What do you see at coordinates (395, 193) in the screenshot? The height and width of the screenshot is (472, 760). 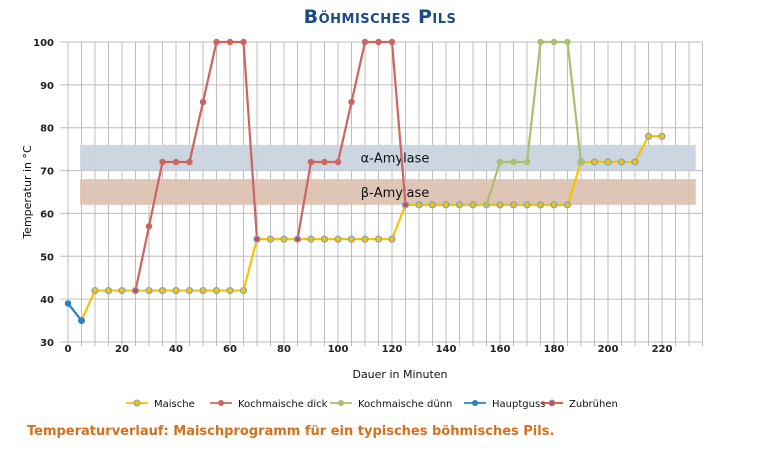 I see `band-label: β-Amylase` at bounding box center [395, 193].